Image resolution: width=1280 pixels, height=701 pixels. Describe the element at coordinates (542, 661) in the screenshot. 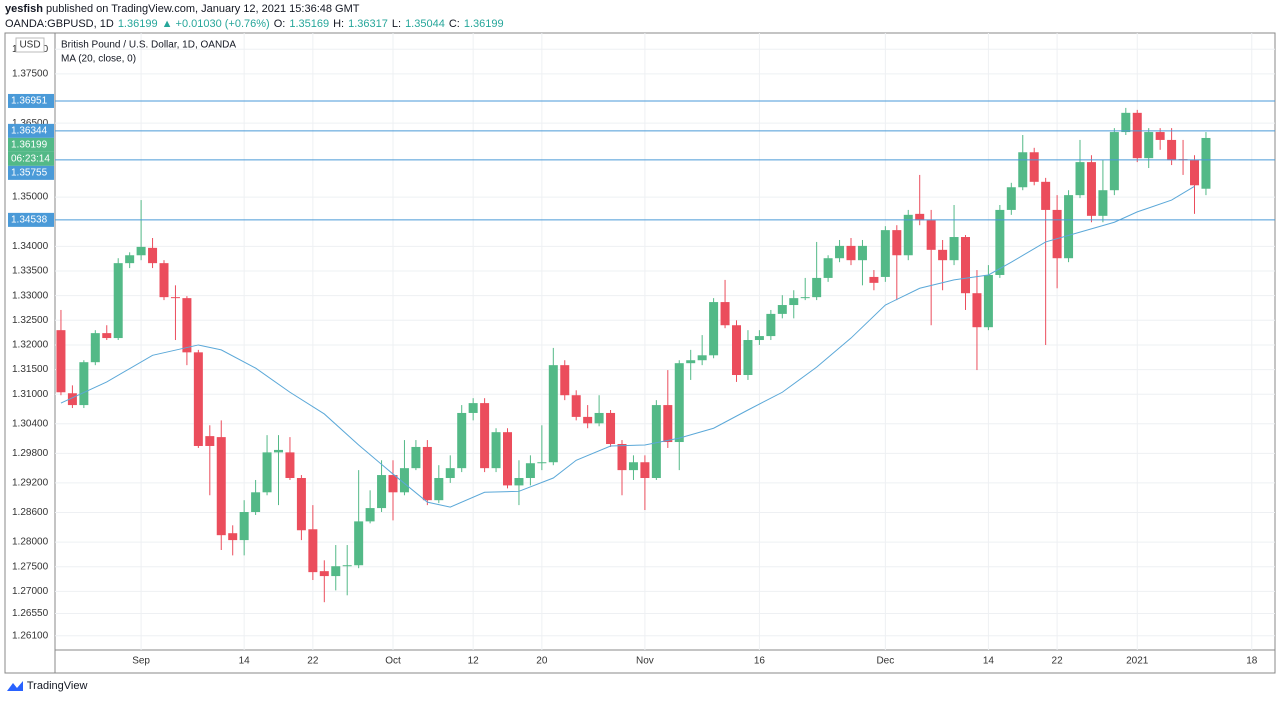

I see `x-tick-label: 20` at that location.